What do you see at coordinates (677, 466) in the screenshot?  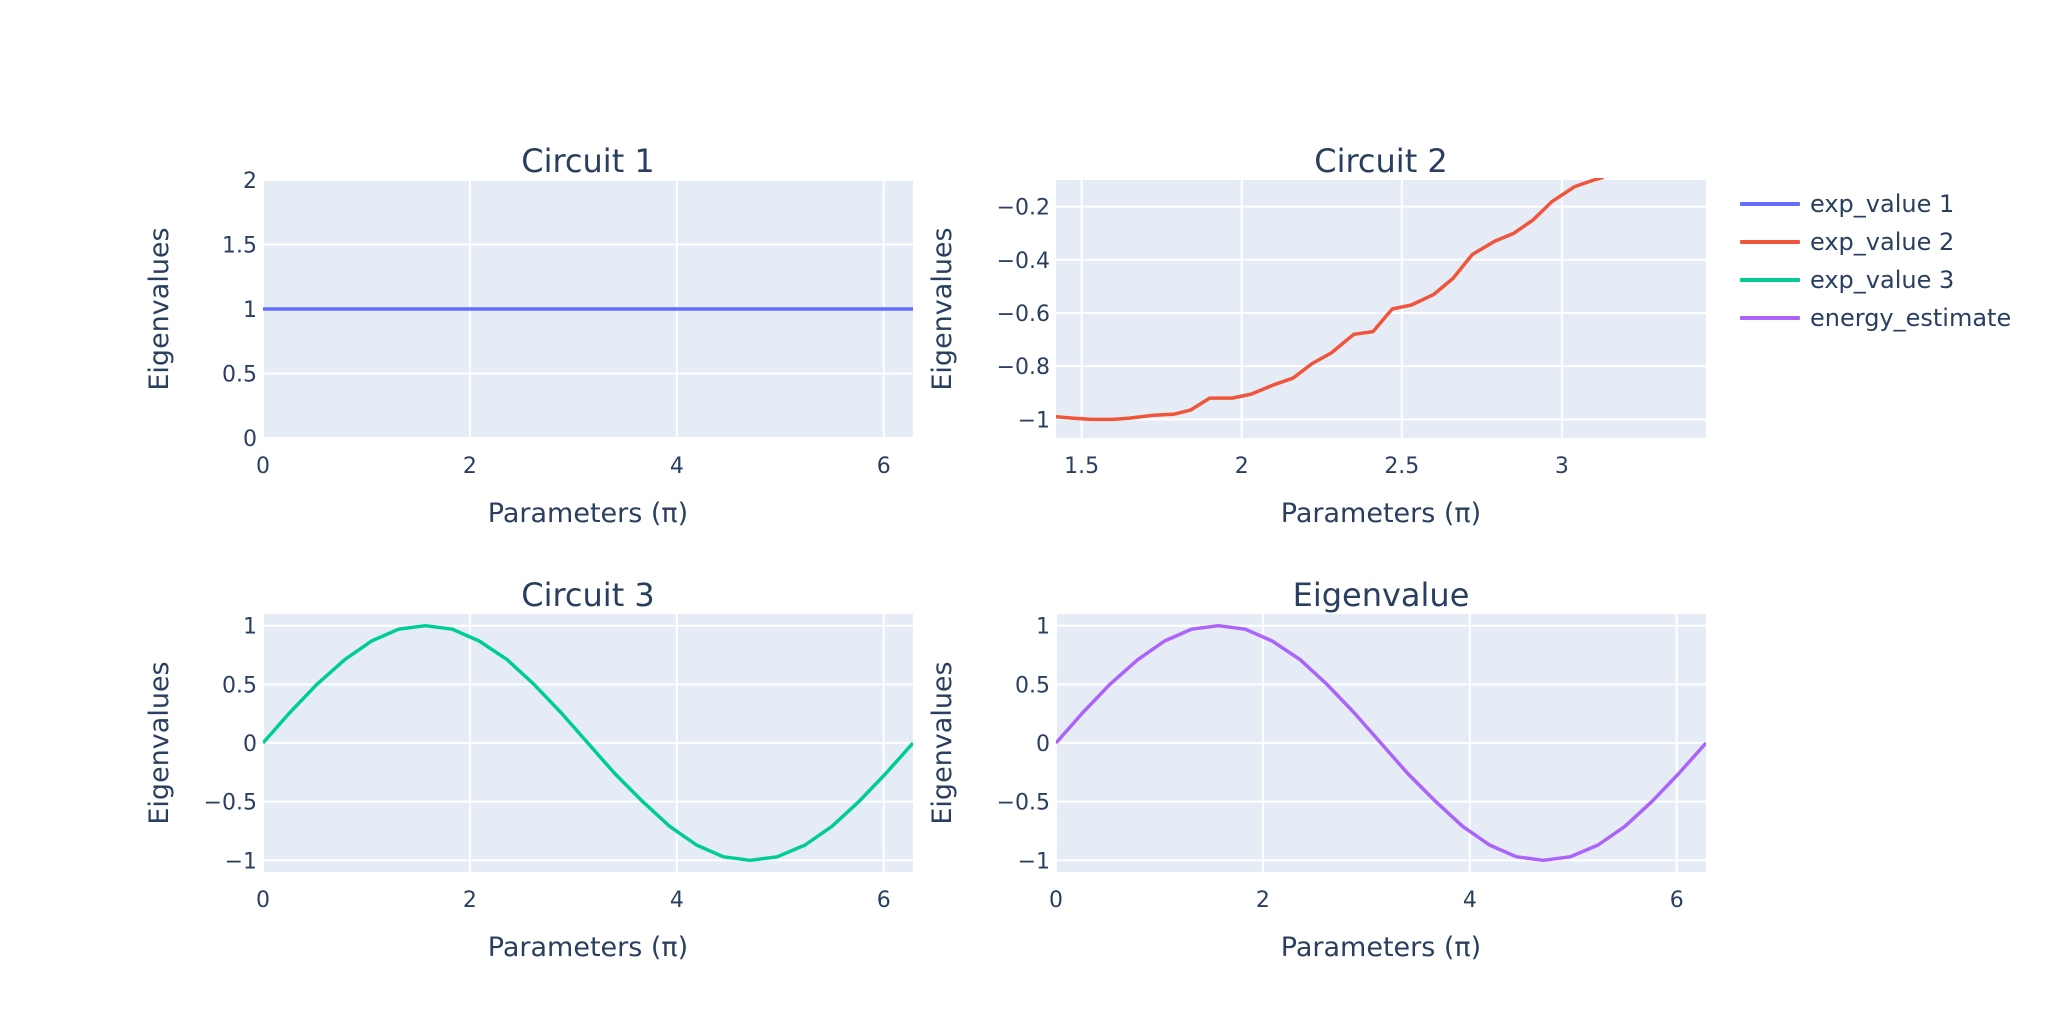 I see `x-tick-label-1-2: 4` at bounding box center [677, 466].